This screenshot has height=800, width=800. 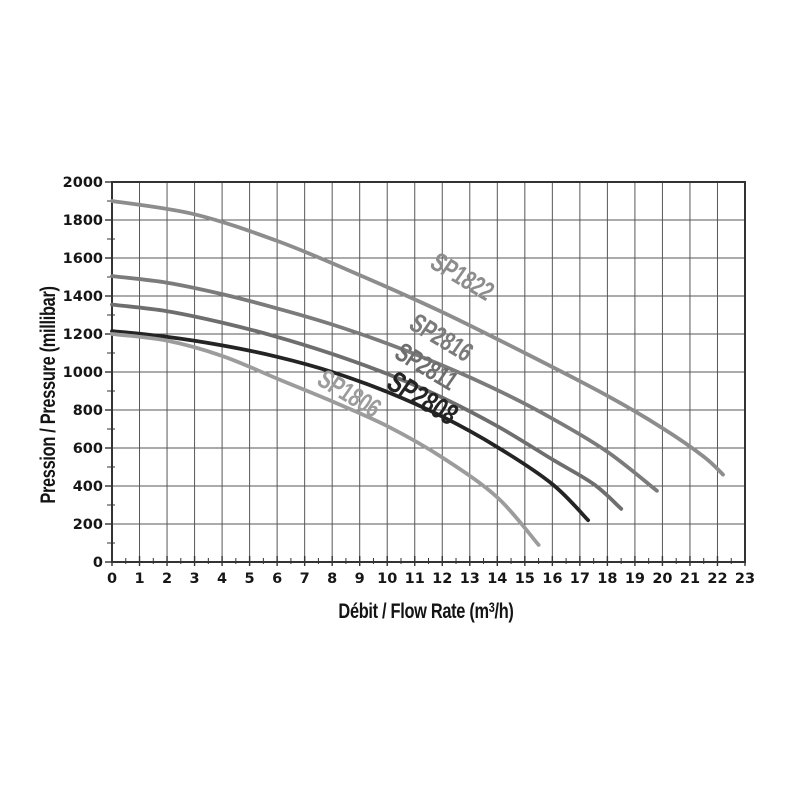 I want to click on x-tick-label: 4, so click(x=222, y=579).